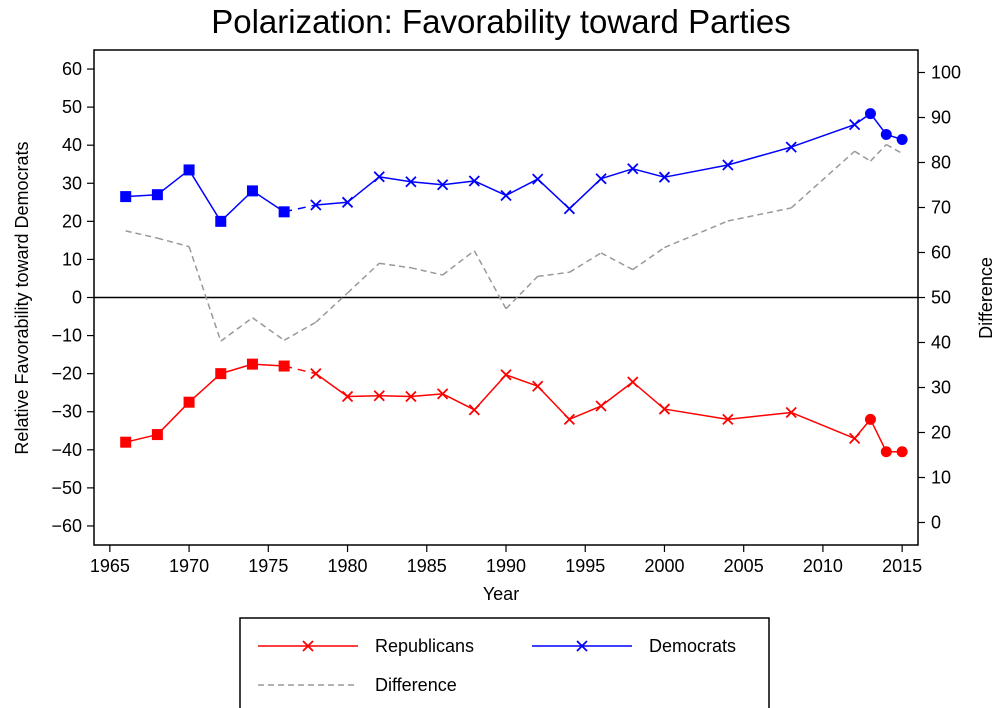 The width and height of the screenshot is (1003, 708). Describe the element at coordinates (72, 145) in the screenshot. I see `y-tick-label: 40` at that location.